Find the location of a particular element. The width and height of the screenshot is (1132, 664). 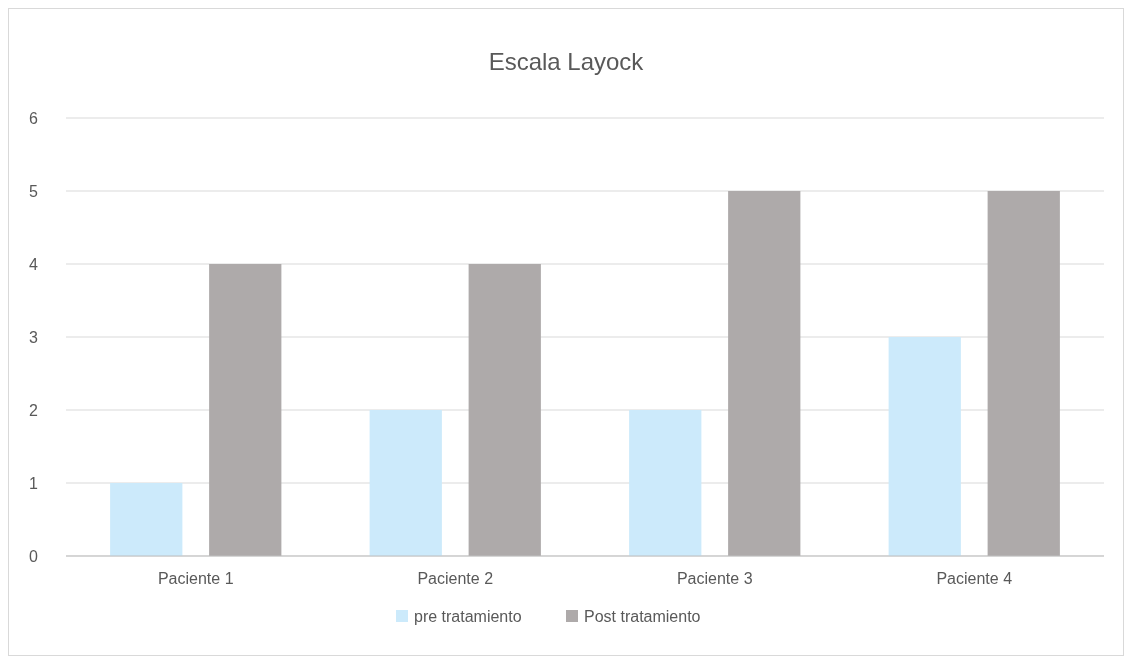

chart-title: Escala Layock is located at coordinates (566, 61).